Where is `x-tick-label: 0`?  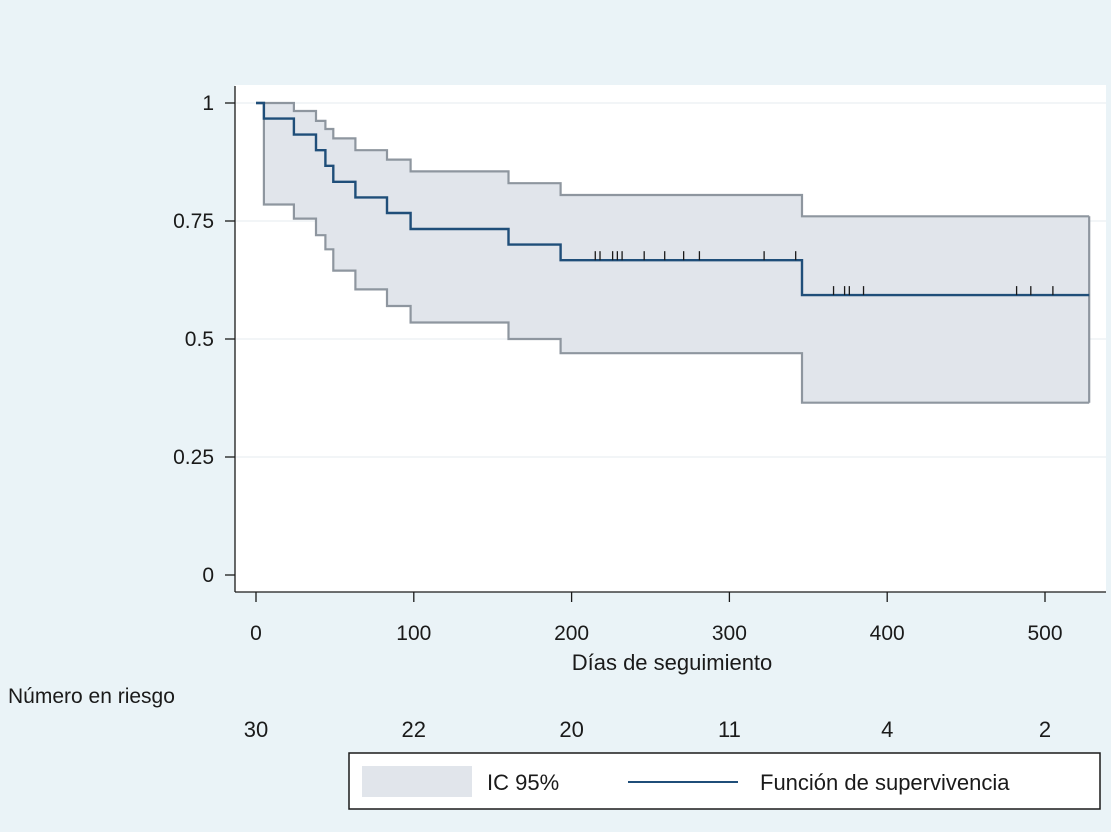 x-tick-label: 0 is located at coordinates (256, 633).